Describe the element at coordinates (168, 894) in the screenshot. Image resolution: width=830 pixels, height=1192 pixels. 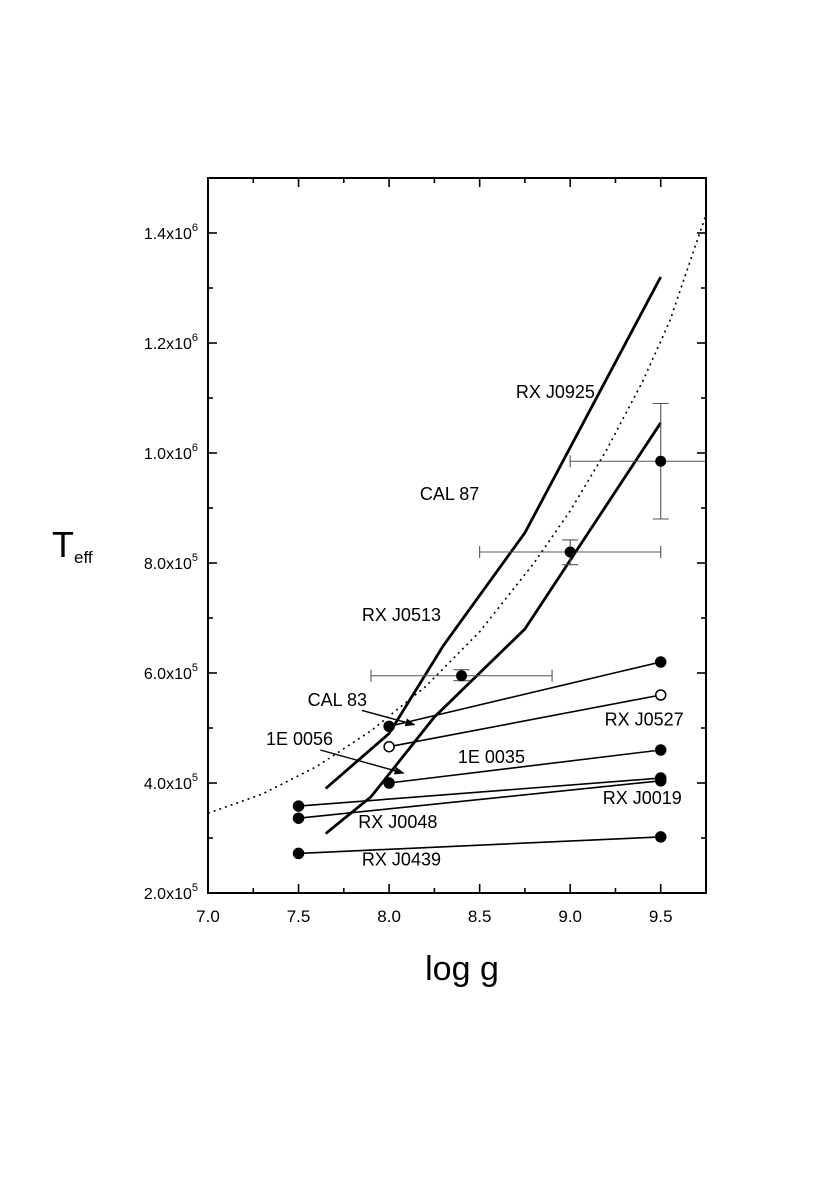
I see `y-tick-mantissa: 2.0x10` at that location.